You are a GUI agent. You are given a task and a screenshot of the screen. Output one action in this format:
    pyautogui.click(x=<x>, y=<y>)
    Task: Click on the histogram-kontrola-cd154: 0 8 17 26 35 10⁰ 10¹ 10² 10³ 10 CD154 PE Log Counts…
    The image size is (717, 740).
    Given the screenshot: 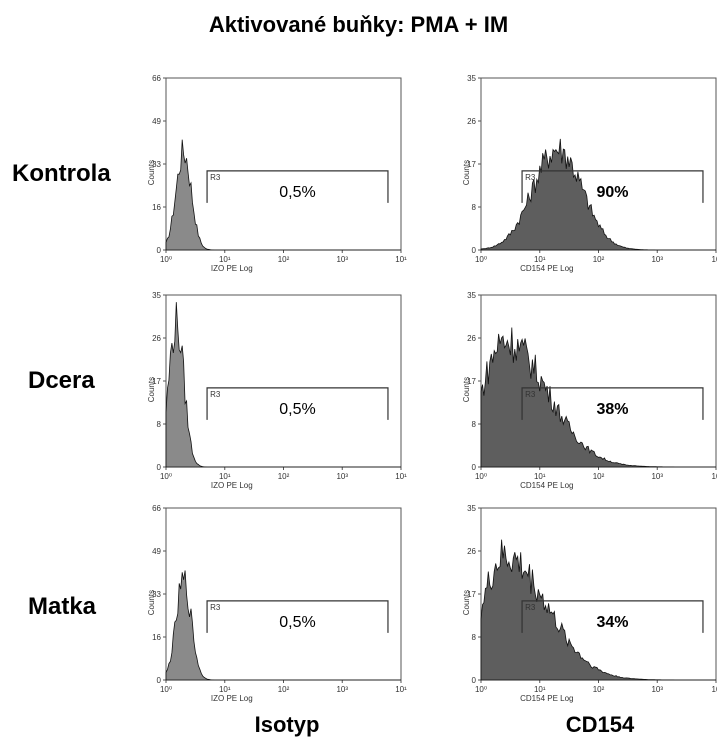 What is the action you would take?
    pyautogui.click(x=589, y=173)
    